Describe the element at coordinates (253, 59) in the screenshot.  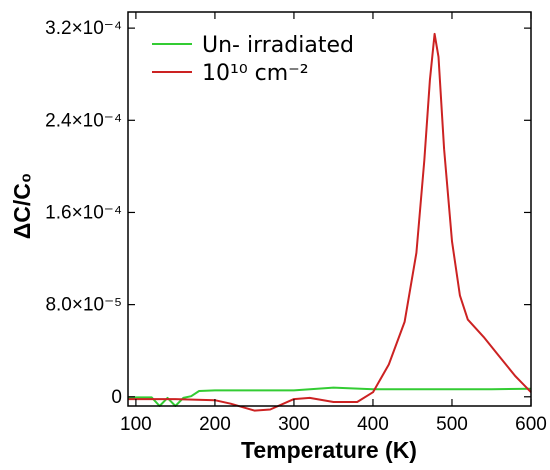
I see `legend: Un- irradiated 10¹⁰ cm⁻²` at that location.